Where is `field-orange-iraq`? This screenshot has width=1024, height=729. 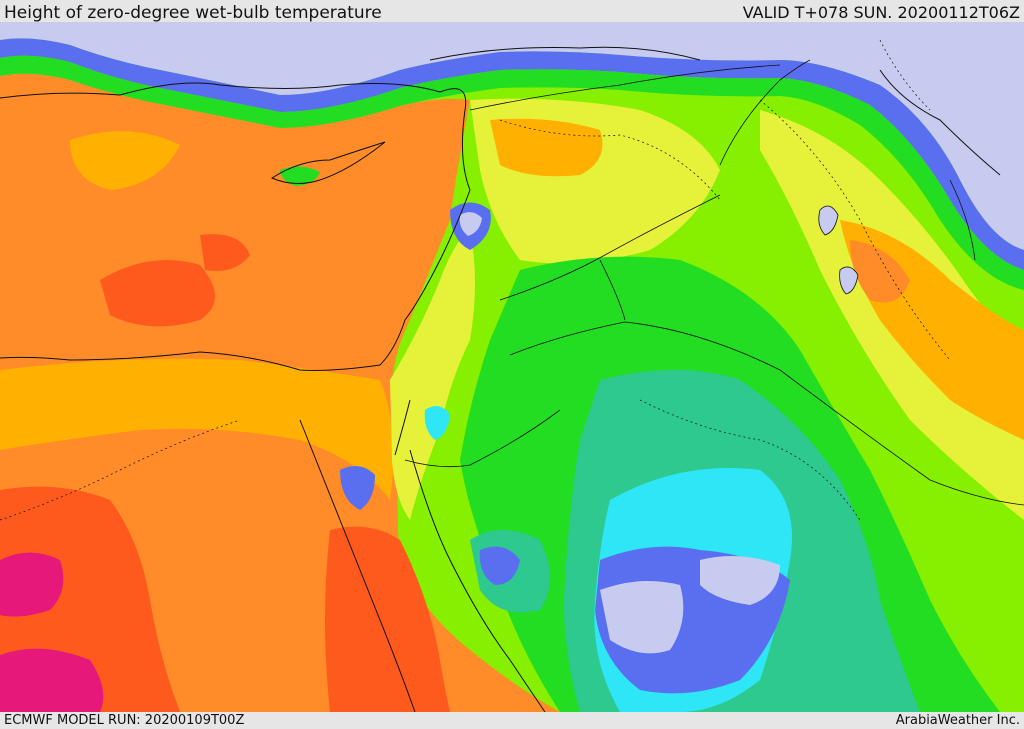 field-orange-iraq is located at coordinates (880, 271).